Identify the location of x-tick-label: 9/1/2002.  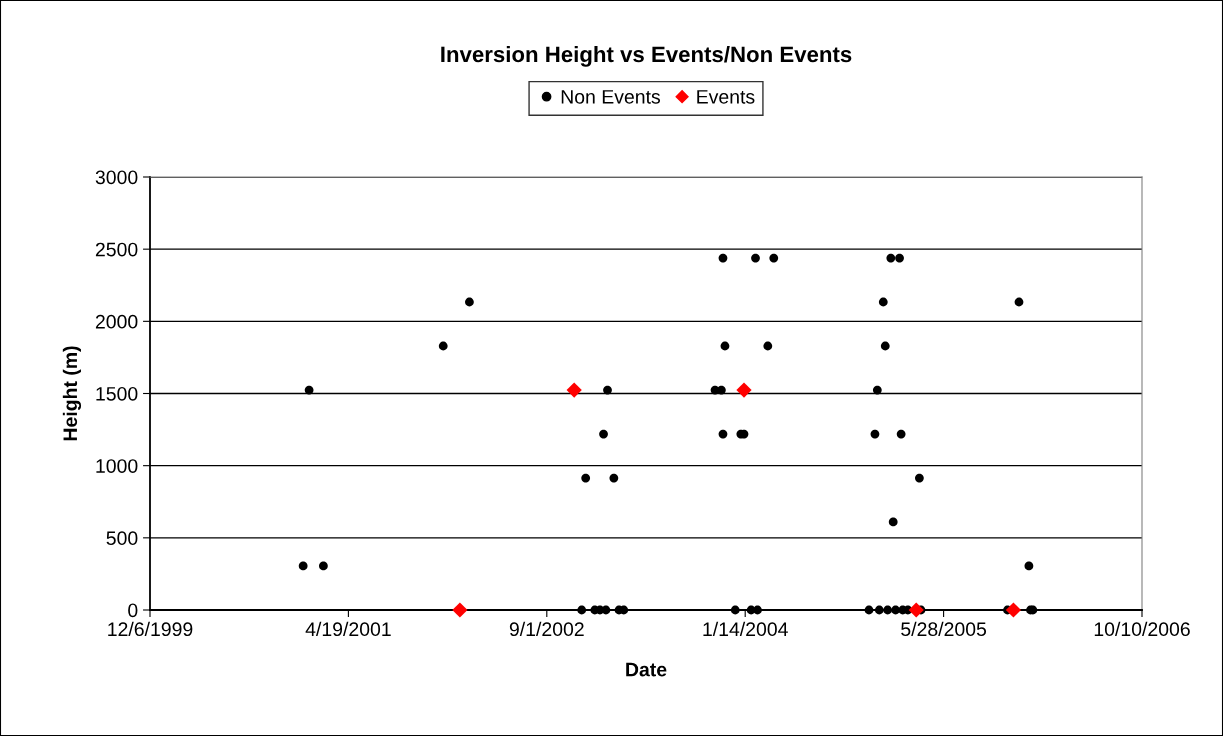
(546, 629).